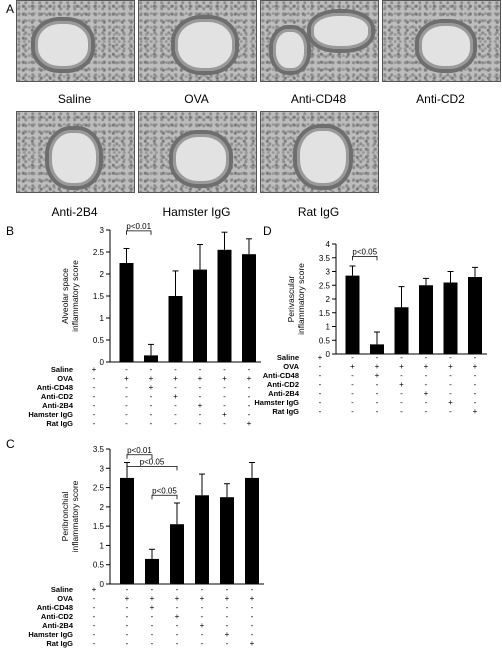 This screenshot has height=655, width=502. I want to click on y-tick-label: 1, so click(102, 545).